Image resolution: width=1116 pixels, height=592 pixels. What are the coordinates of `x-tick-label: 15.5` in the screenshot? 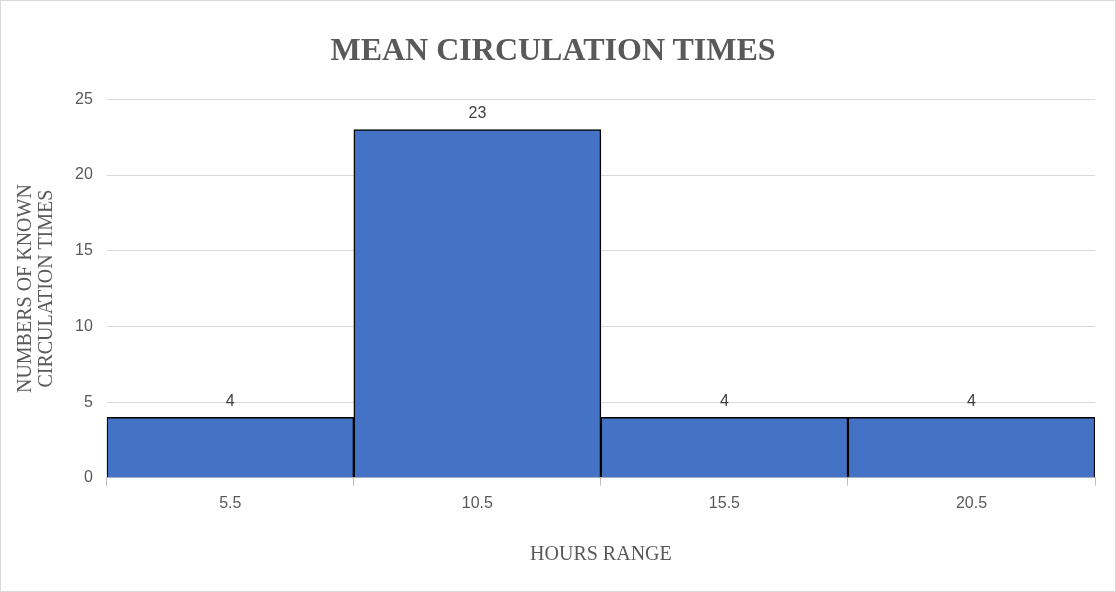 It's located at (724, 502).